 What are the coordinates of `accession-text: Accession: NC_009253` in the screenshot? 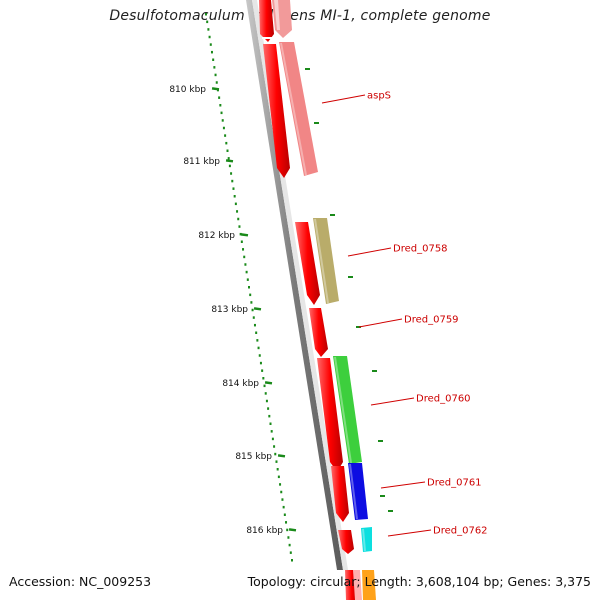 It's located at (80, 581).